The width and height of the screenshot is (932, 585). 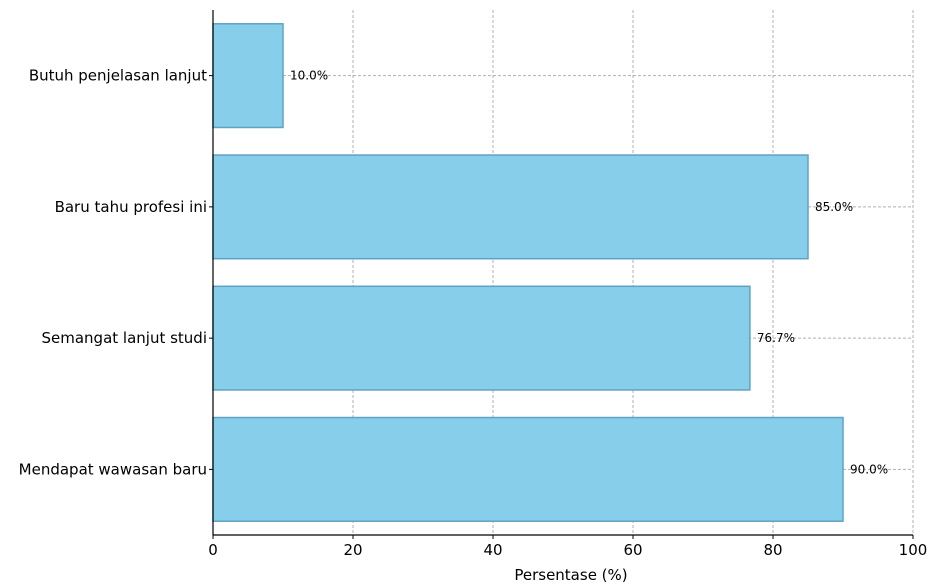 I want to click on x-tick-label: 40, so click(x=492, y=550).